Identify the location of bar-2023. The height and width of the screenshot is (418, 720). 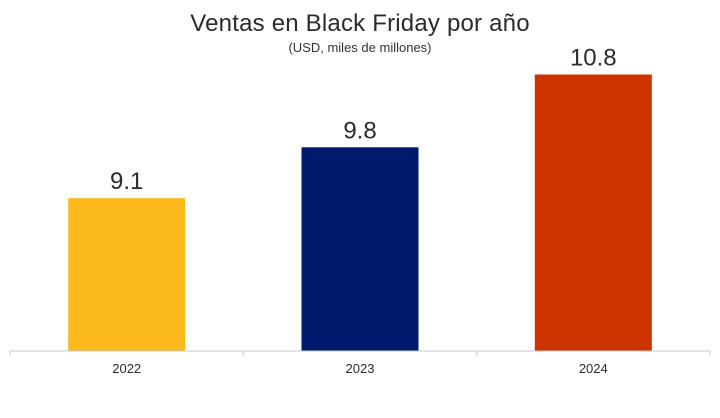
(360, 249).